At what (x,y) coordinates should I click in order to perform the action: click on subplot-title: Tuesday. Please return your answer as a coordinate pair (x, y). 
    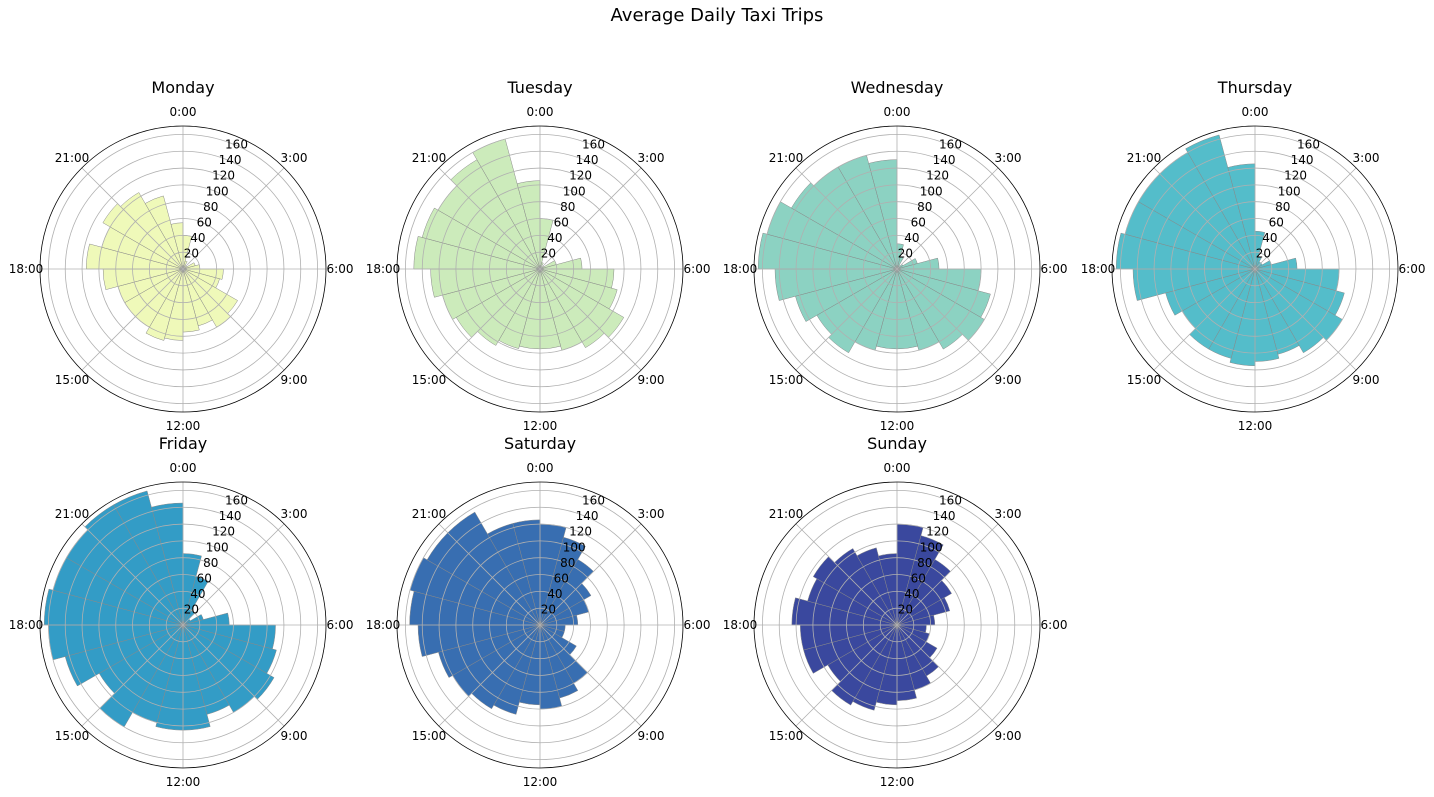
    Looking at the image, I should click on (539, 87).